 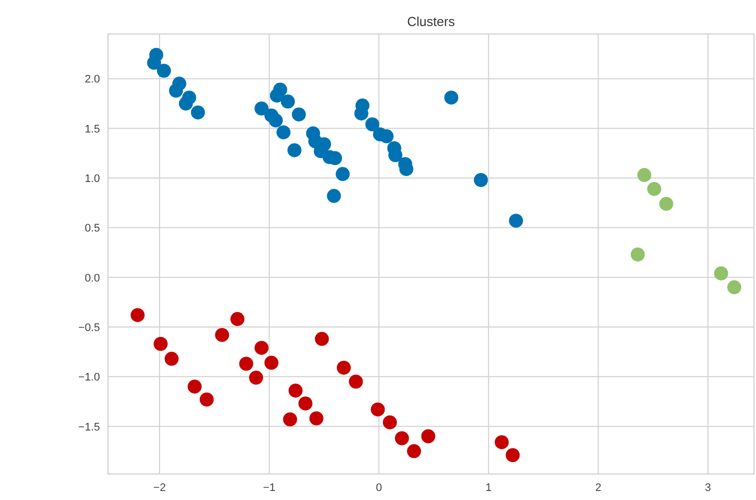 I want to click on y-tick-label: −1.0, so click(x=89, y=378).